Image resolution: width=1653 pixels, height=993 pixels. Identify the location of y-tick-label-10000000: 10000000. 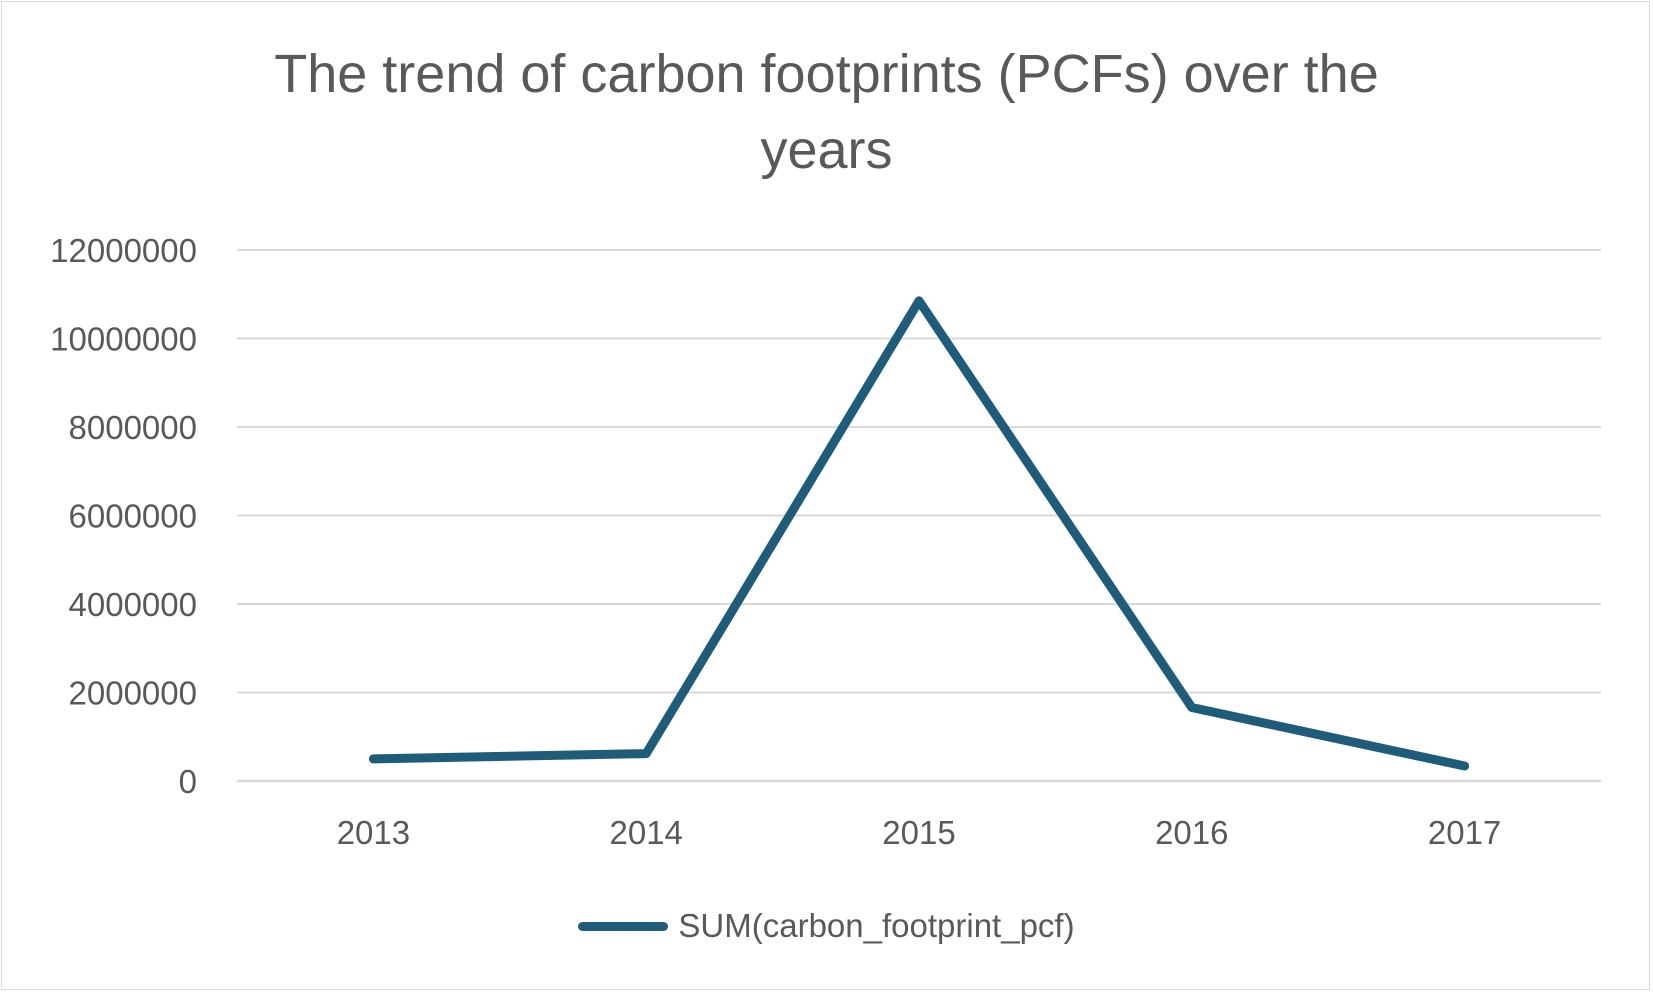
(123, 339).